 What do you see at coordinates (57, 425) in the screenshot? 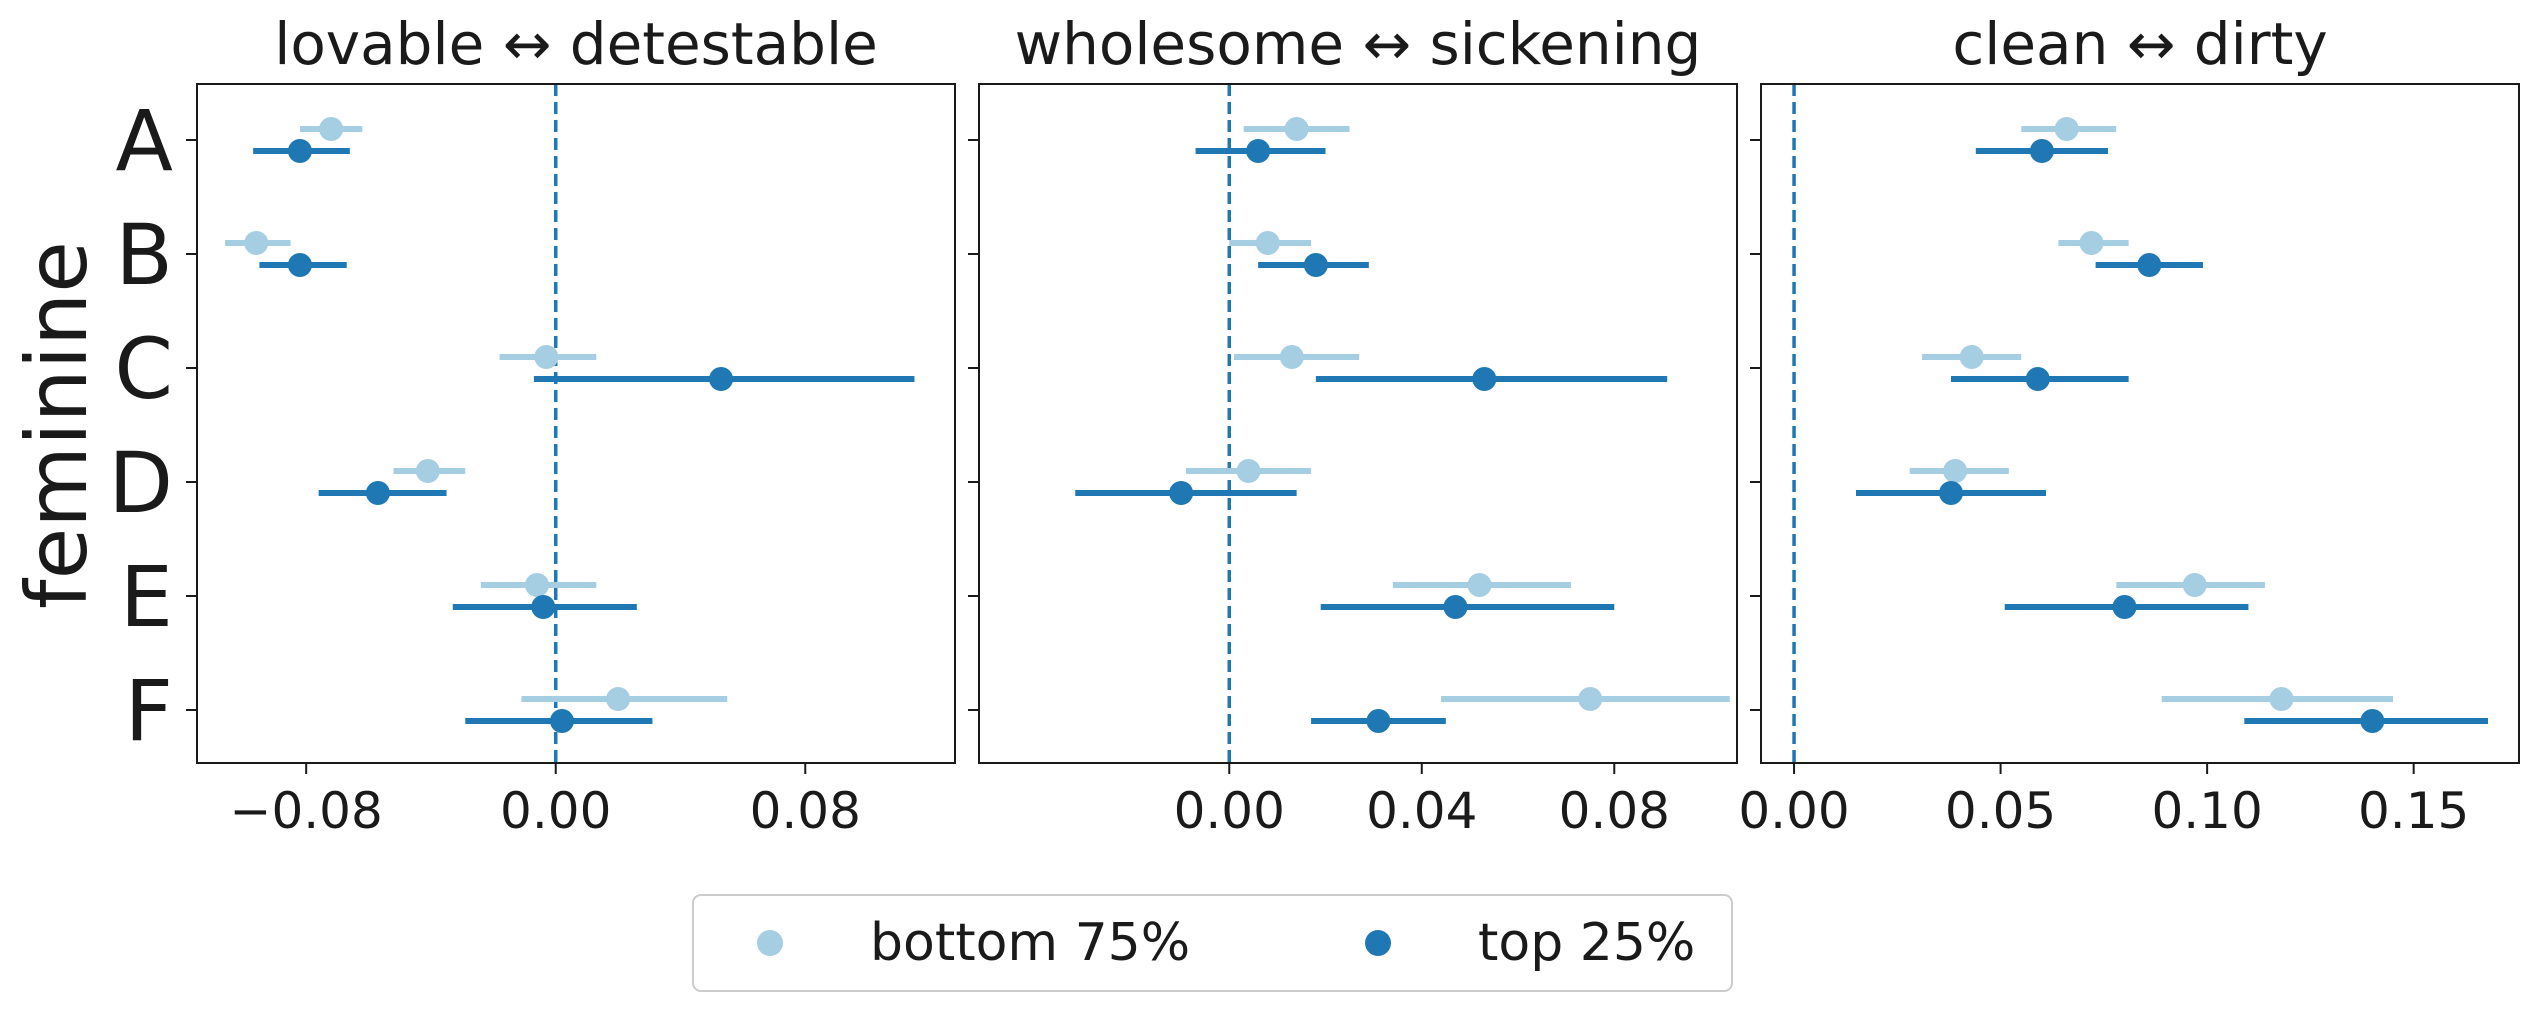
I see `y-axis-label: feminine` at bounding box center [57, 425].